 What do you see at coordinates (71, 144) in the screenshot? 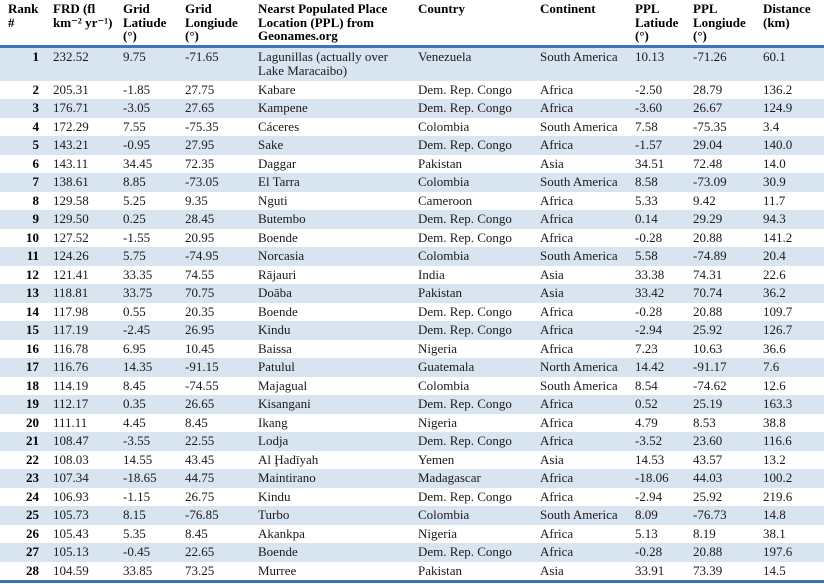
I see `cell-frd: 143.21` at bounding box center [71, 144].